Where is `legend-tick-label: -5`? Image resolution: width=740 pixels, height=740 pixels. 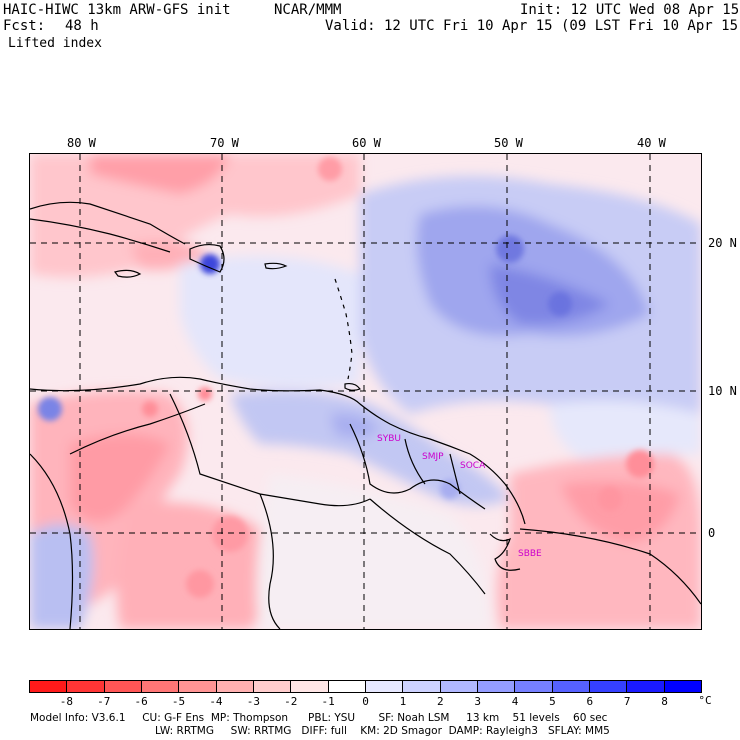
legend-tick-label: -5 is located at coordinates (178, 701).